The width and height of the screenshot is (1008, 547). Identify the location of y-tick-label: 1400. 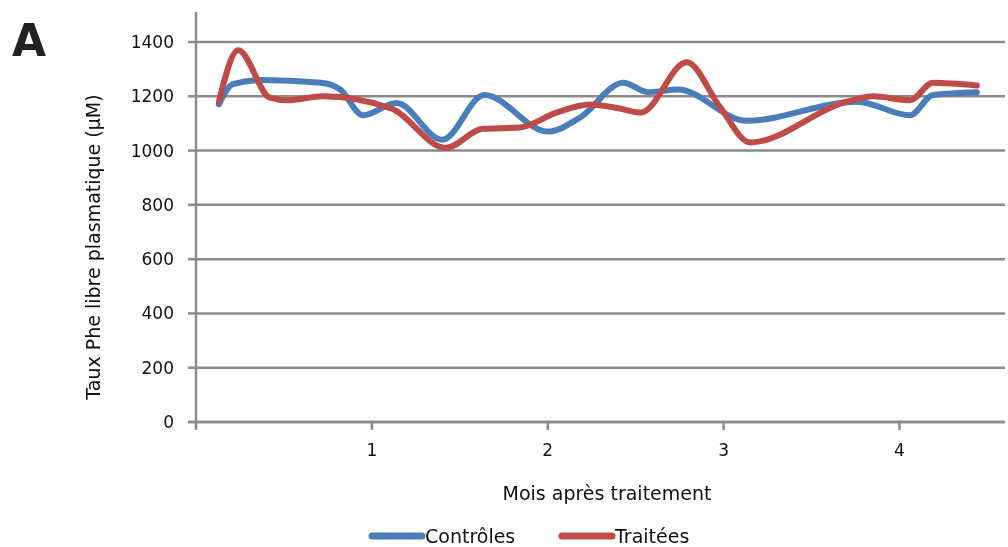
(152, 41).